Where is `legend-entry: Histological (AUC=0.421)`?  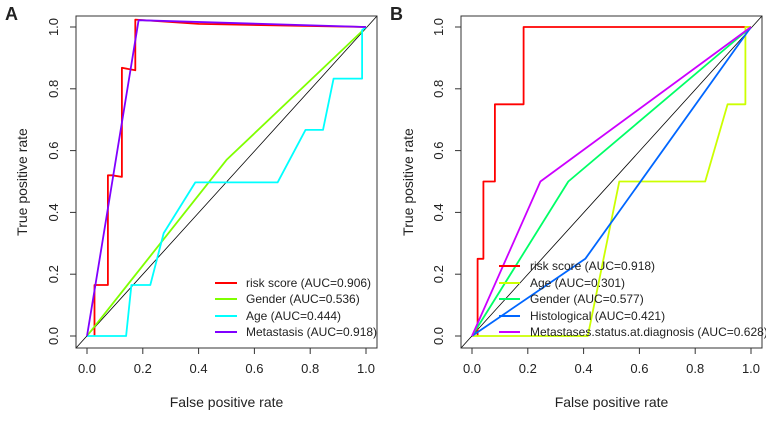
legend-entry: Histological (AUC=0.421) is located at coordinates (597, 316).